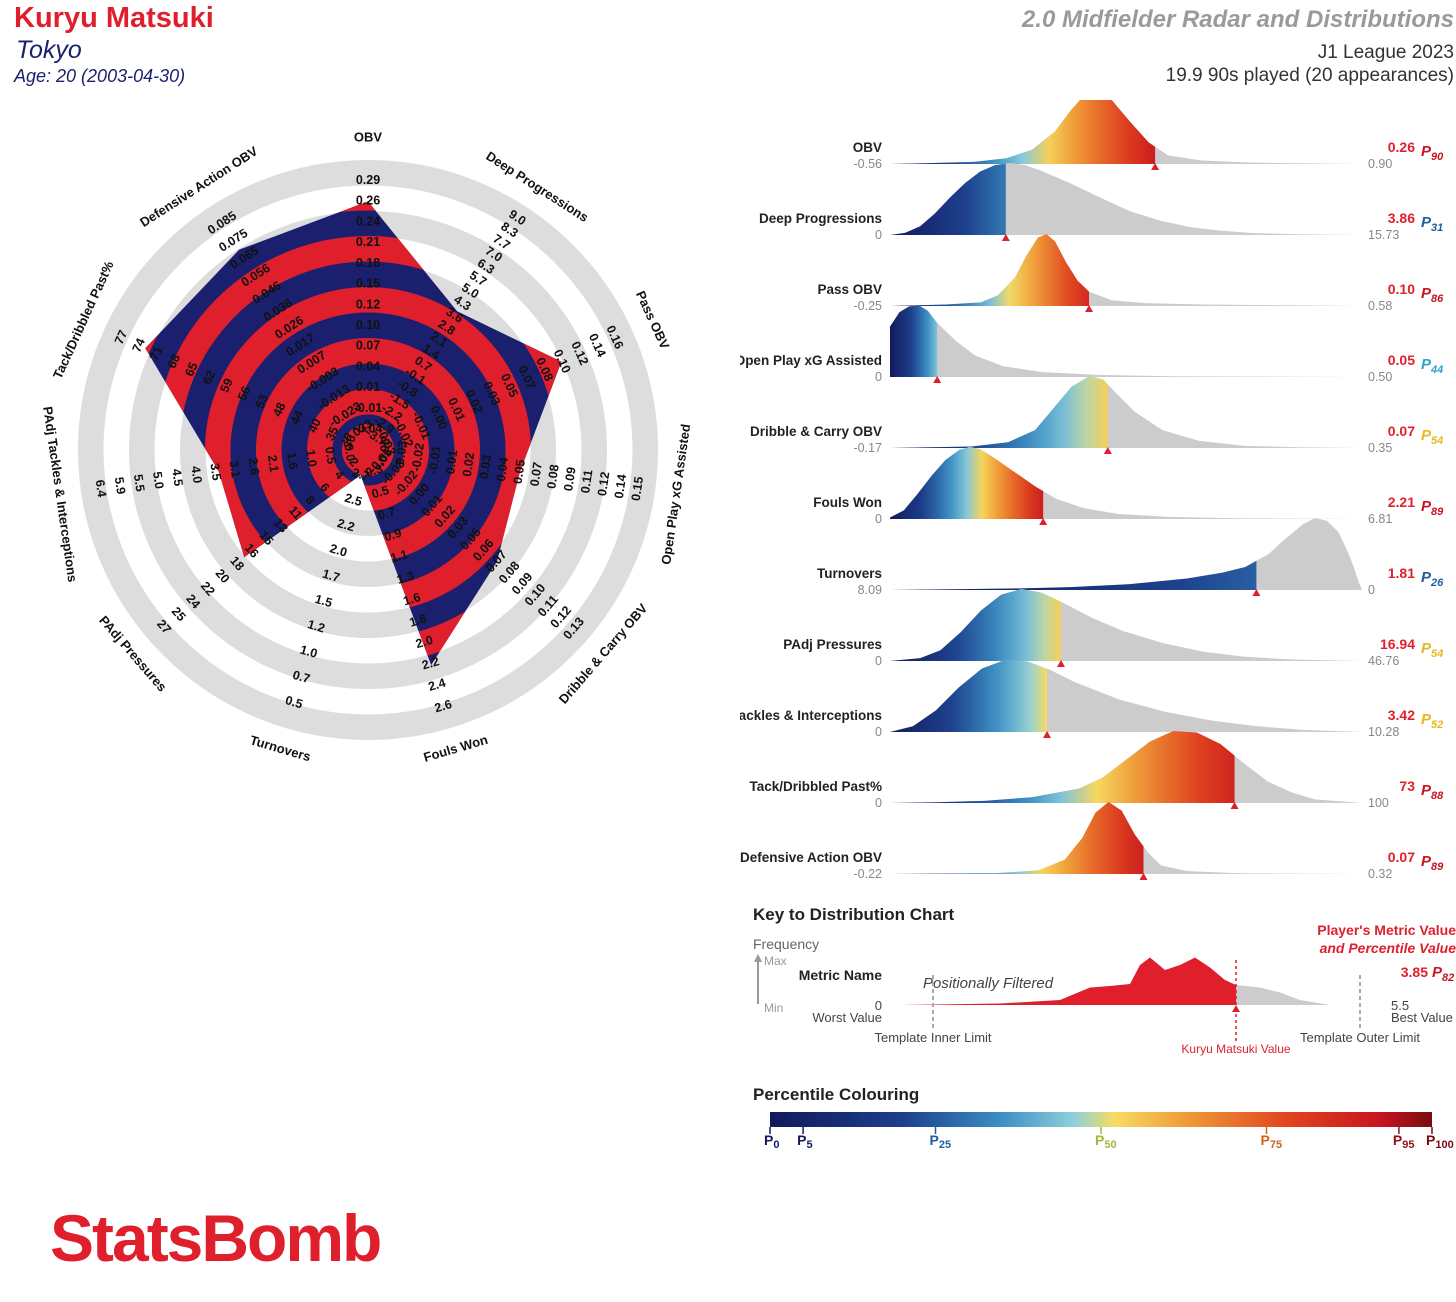 The image size is (1456, 1302). I want to click on distribution-percentile: P90, so click(1432, 153).